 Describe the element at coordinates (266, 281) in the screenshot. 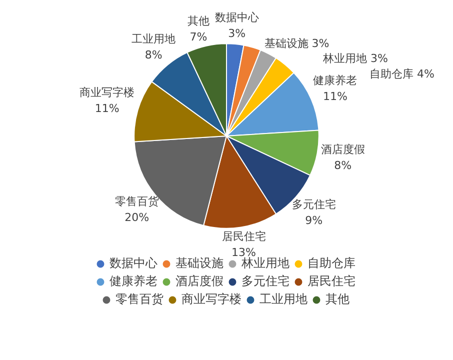

I see `legend-label: 多元住宅` at that location.